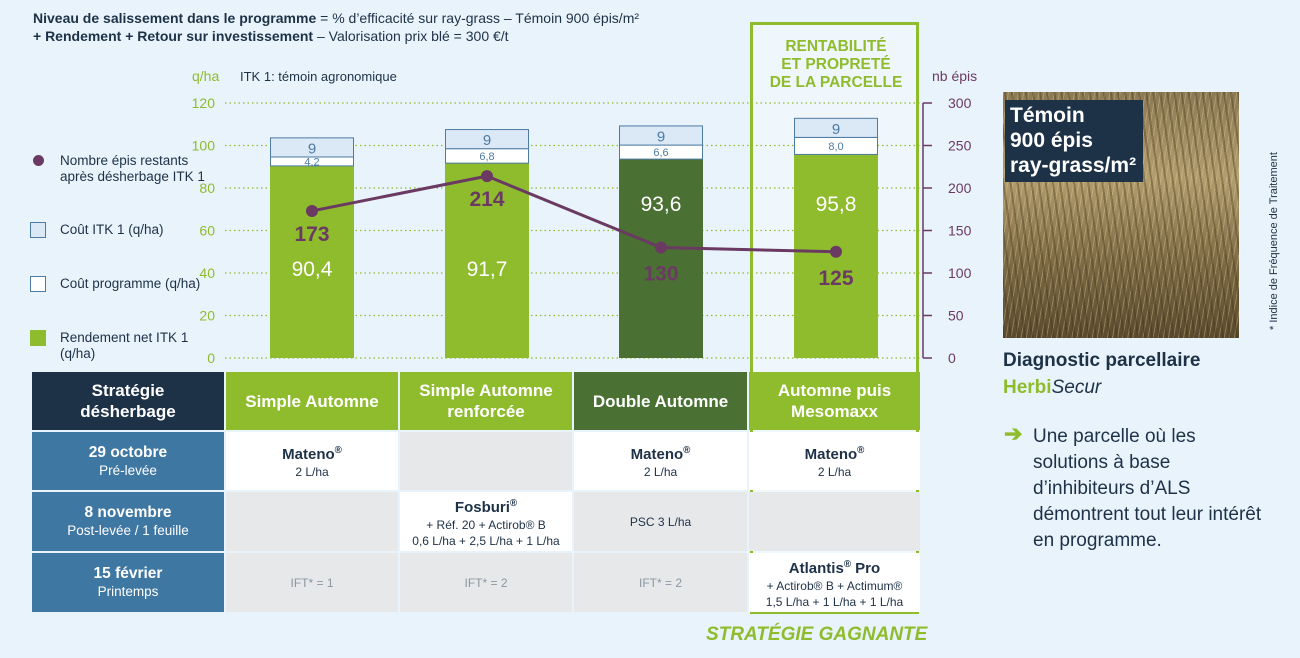 The height and width of the screenshot is (658, 1300). What do you see at coordinates (1013, 433) in the screenshot?
I see `arrow-right-icon: ➔` at bounding box center [1013, 433].